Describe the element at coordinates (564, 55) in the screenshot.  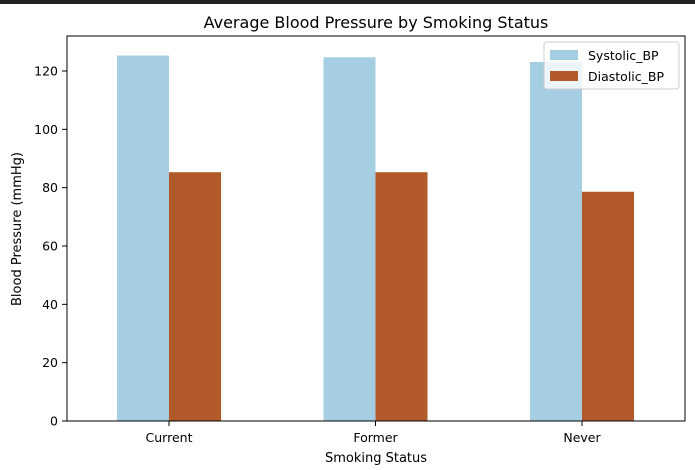
I see `legend-swatch-systolic-bp` at that location.